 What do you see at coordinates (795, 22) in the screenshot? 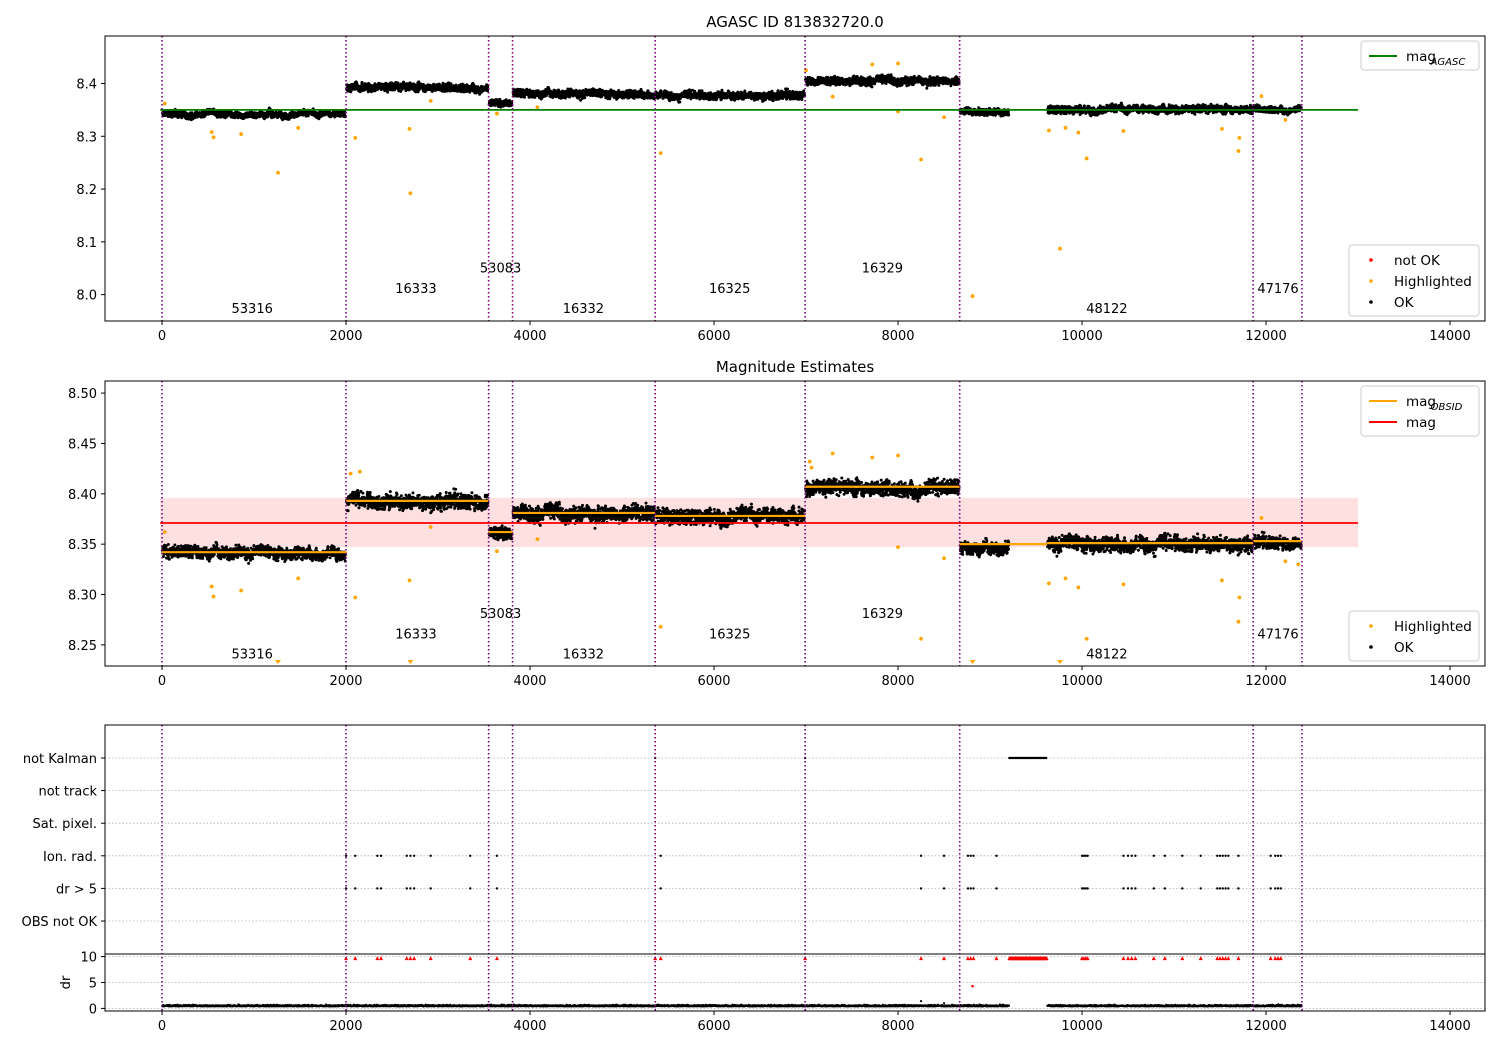
I see `chart-title-agasc: AGASC ID 813832720.0` at bounding box center [795, 22].